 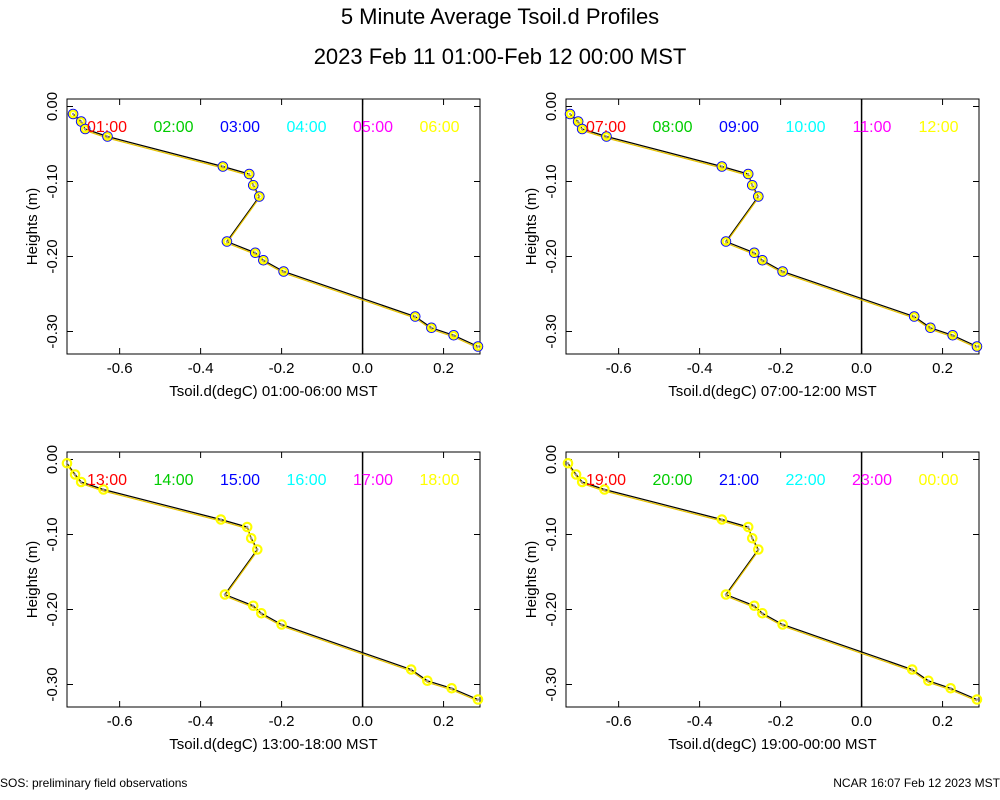 What do you see at coordinates (739, 127) in the screenshot?
I see `legend-label: 09:00` at bounding box center [739, 127].